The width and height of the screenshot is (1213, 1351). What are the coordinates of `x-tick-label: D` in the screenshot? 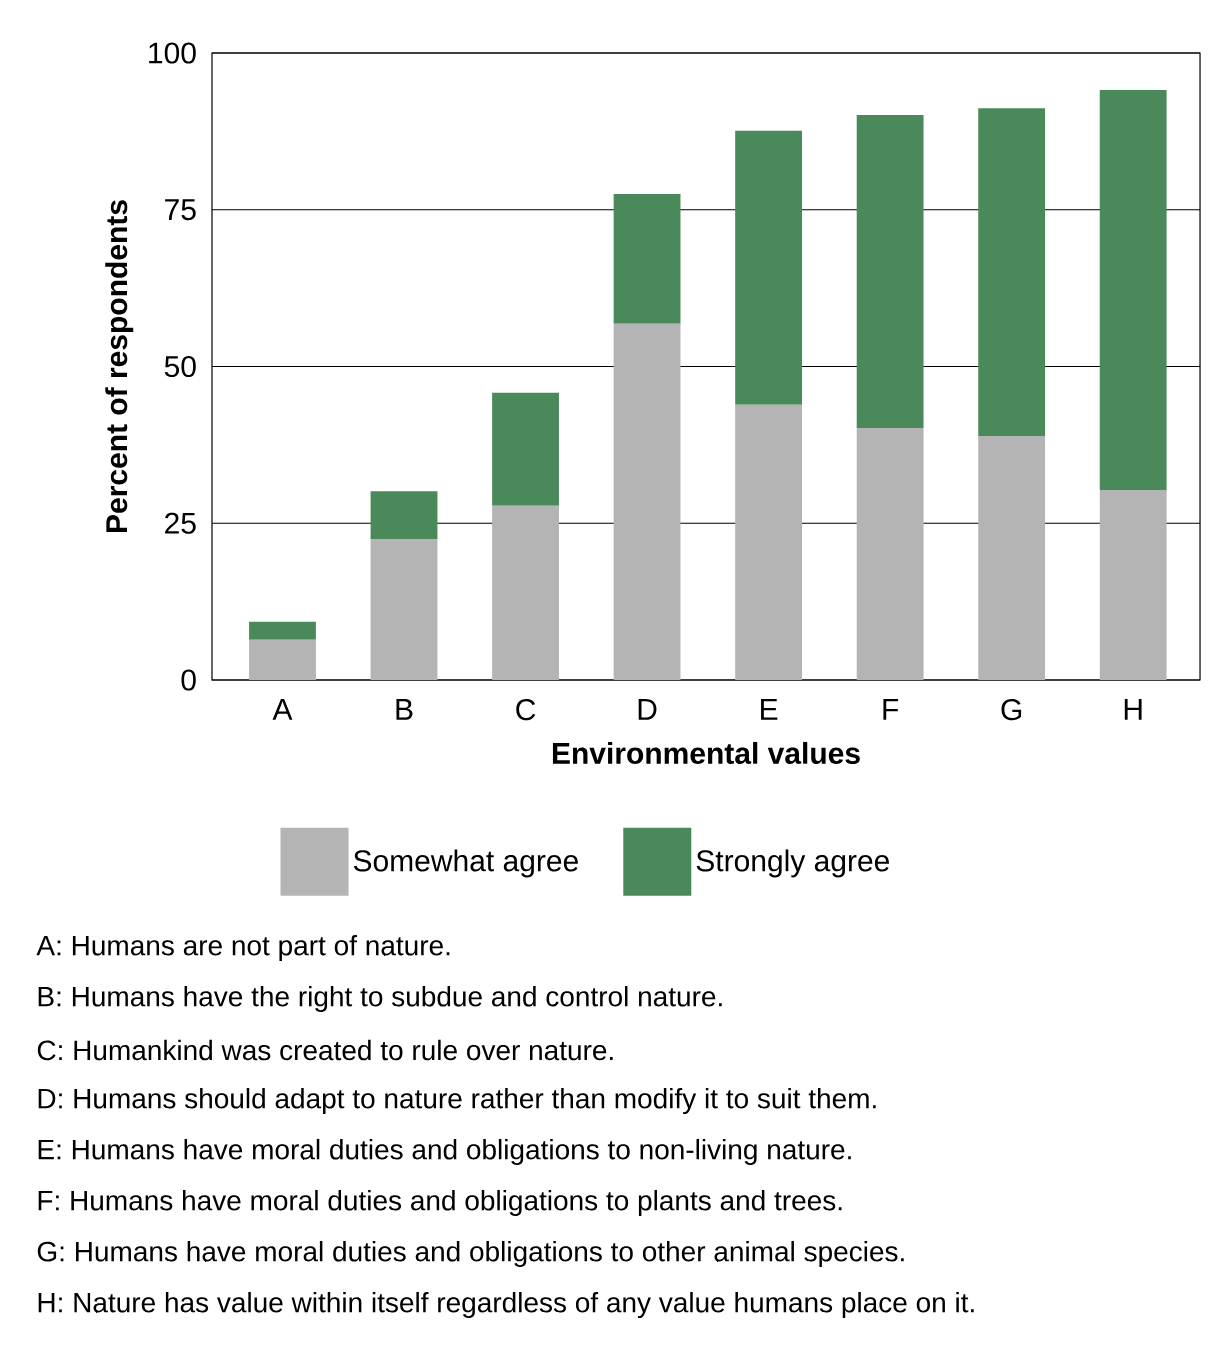 It's located at (647, 709).